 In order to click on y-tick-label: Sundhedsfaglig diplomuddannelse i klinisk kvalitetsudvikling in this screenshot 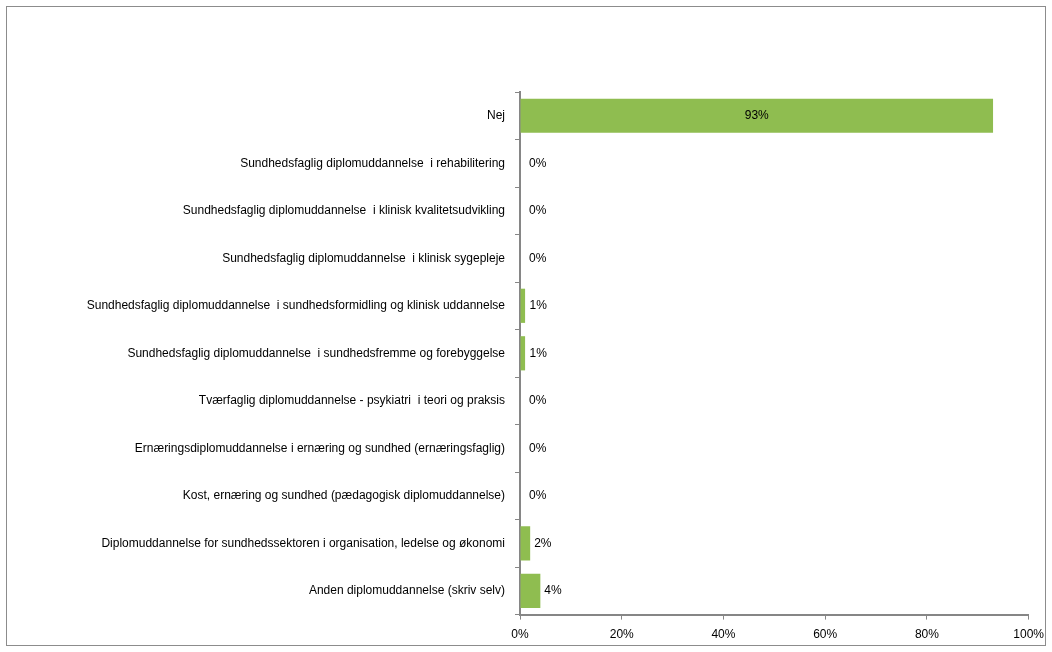, I will do `click(343, 210)`.